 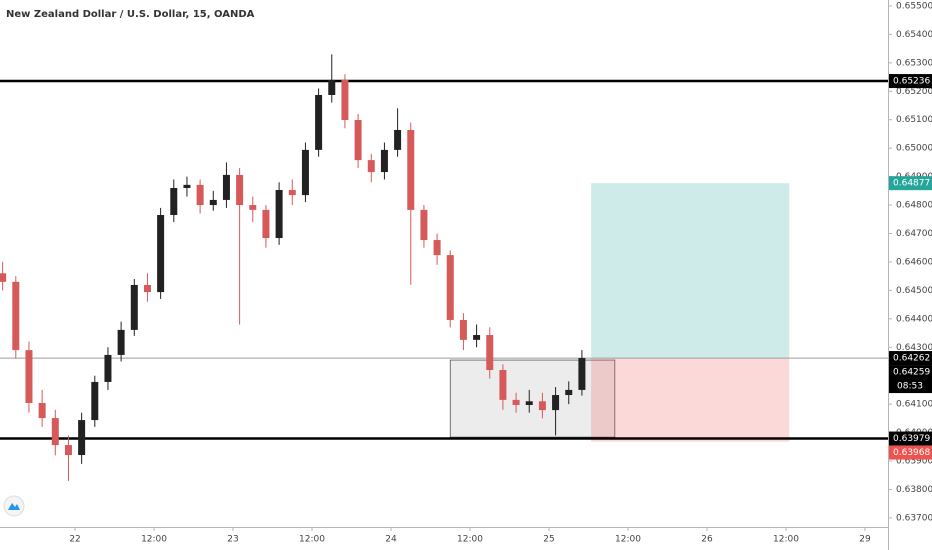 I want to click on date-range-box, so click(x=532, y=398).